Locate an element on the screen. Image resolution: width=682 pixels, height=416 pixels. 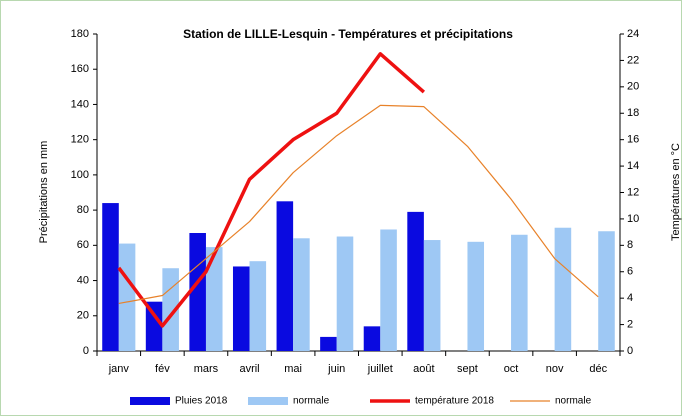
x-tick-label: janv is located at coordinates (119, 369).